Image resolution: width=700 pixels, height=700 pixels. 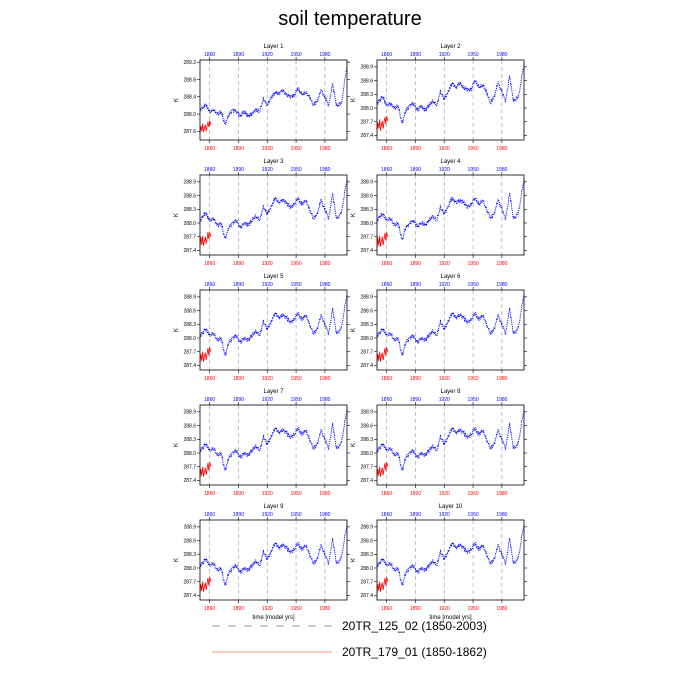 I want to click on layer-4-y-tick-label: 287.7, so click(x=366, y=238).